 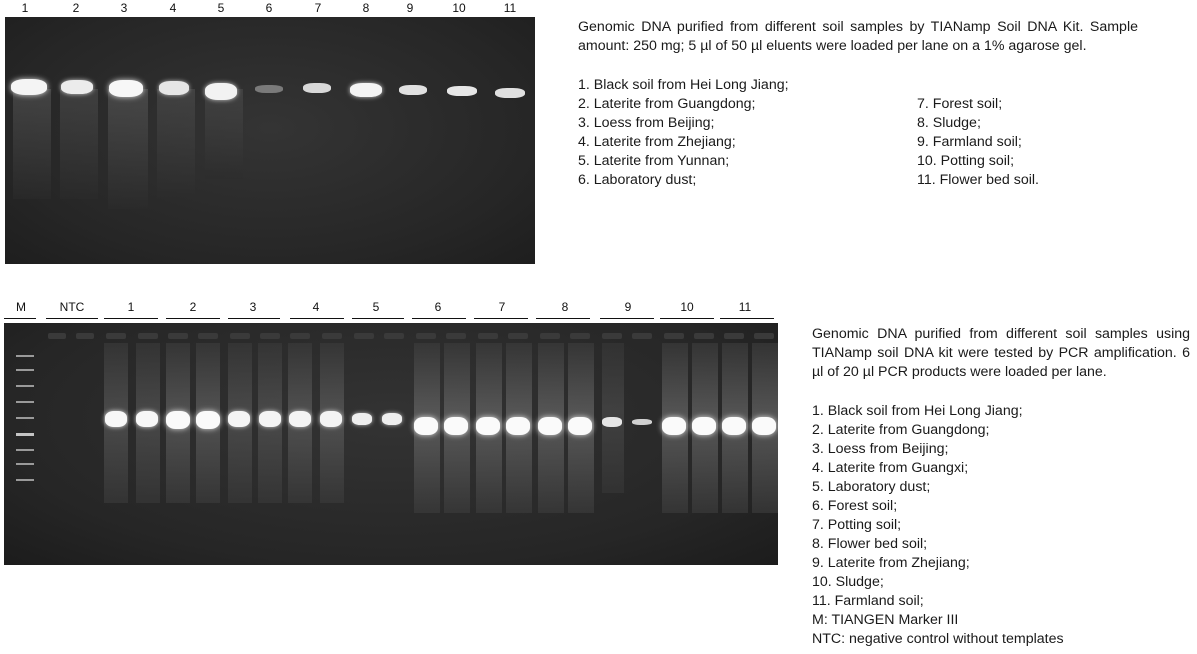 I want to click on legend-item: 6. Forest soil;, so click(x=855, y=506).